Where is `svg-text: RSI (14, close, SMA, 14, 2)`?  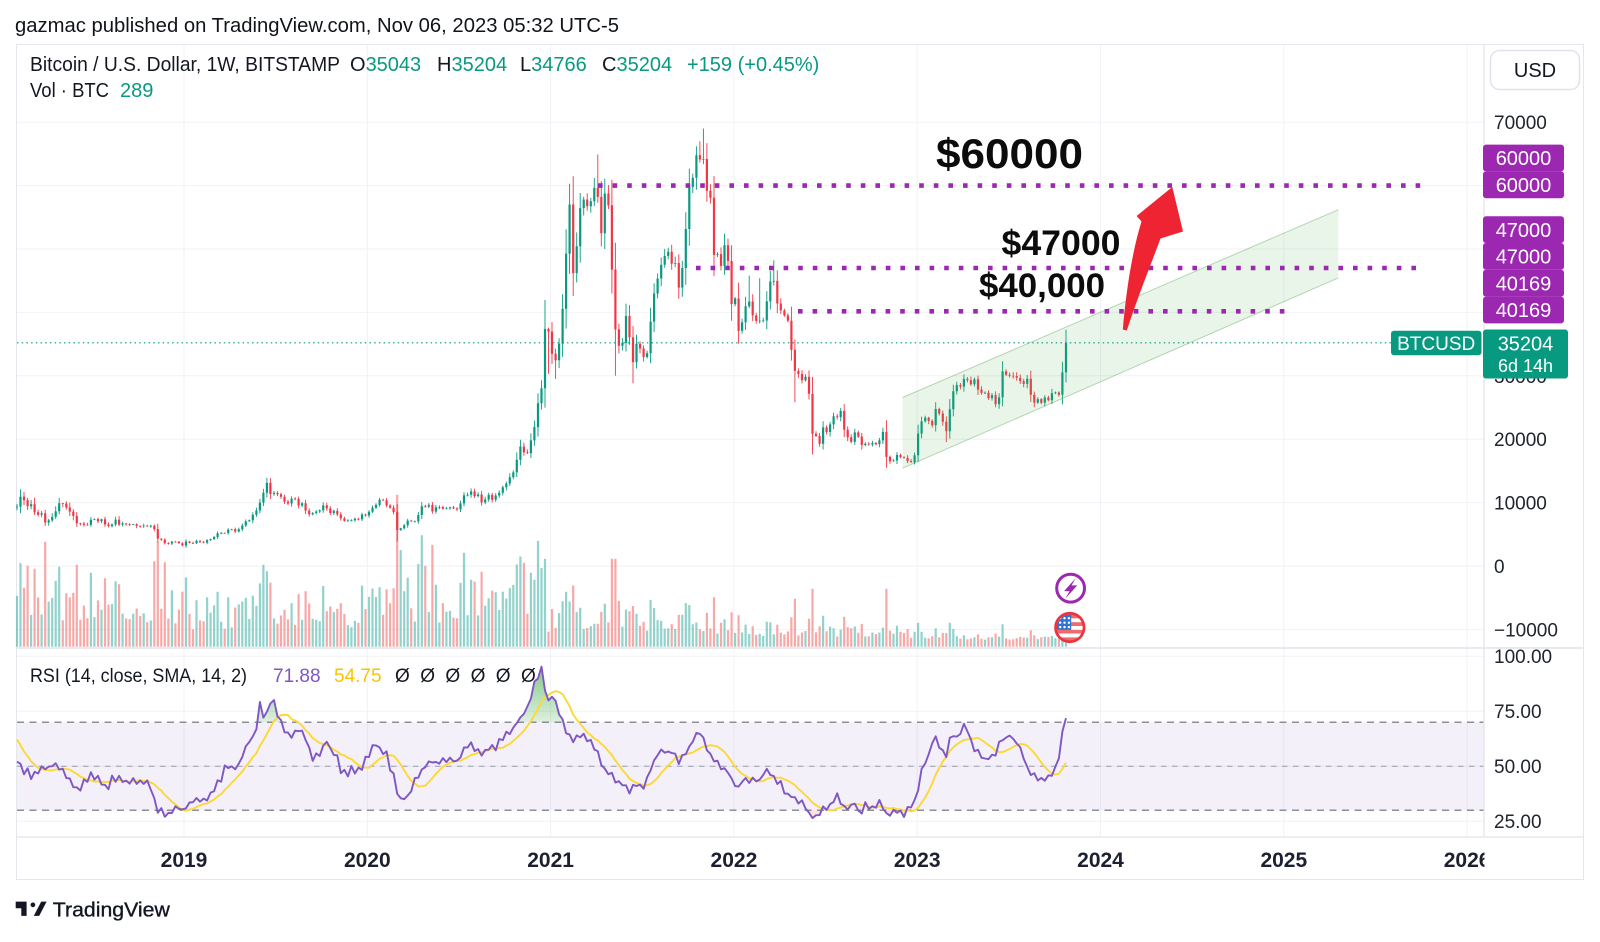 svg-text: RSI (14, close, SMA, 14, 2) is located at coordinates (138, 676).